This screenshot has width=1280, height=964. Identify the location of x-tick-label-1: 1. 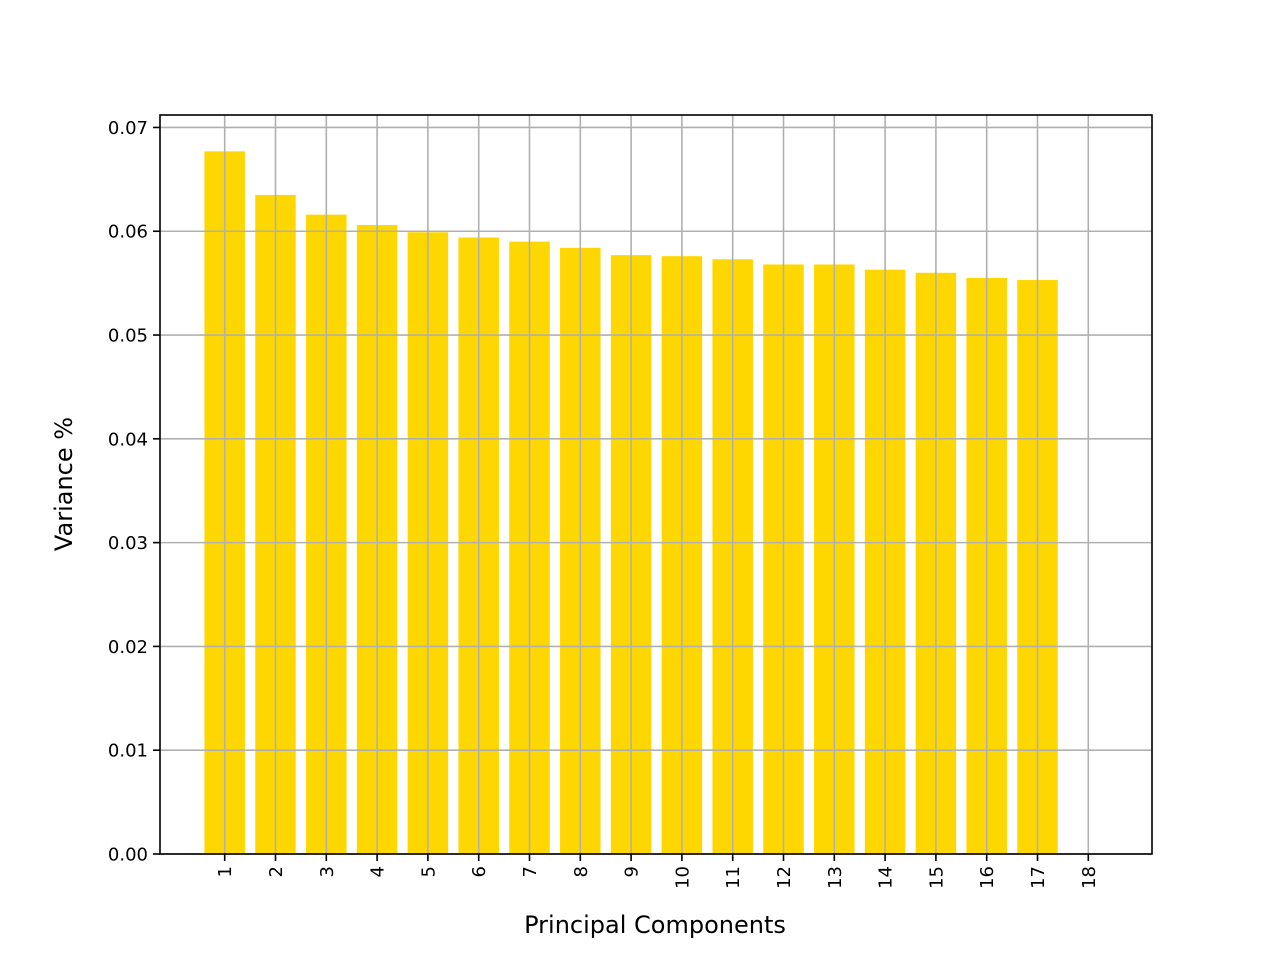
(225, 871).